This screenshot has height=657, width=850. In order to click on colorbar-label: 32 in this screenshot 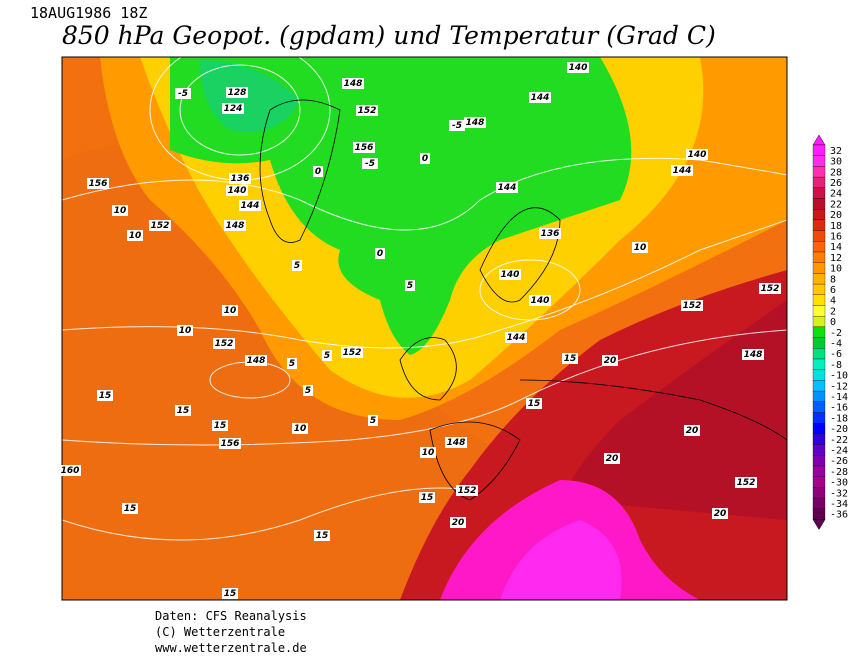, I will do `click(836, 151)`.